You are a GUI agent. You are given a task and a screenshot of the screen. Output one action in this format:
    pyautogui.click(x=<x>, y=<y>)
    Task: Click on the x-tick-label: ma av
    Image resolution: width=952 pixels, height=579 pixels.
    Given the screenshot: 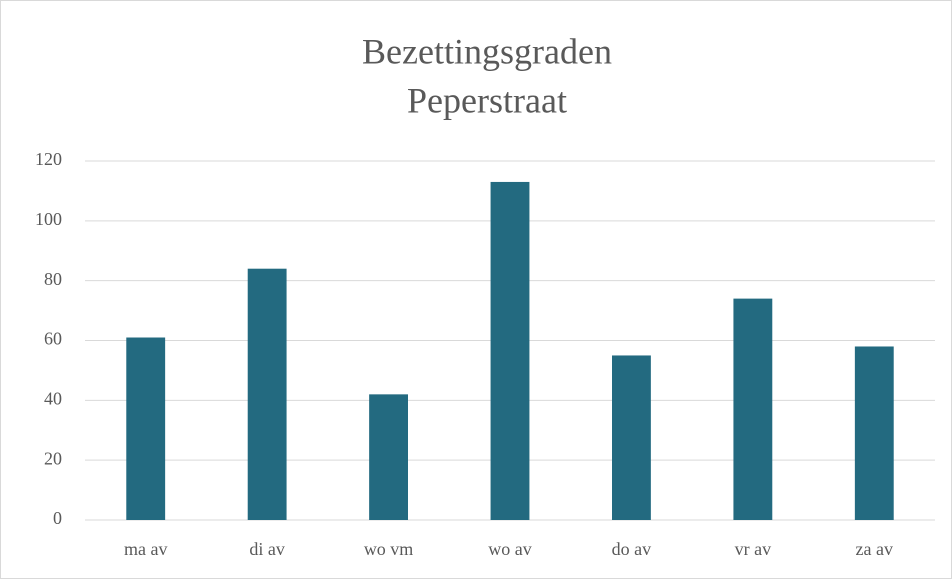 What is the action you would take?
    pyautogui.click(x=145, y=549)
    